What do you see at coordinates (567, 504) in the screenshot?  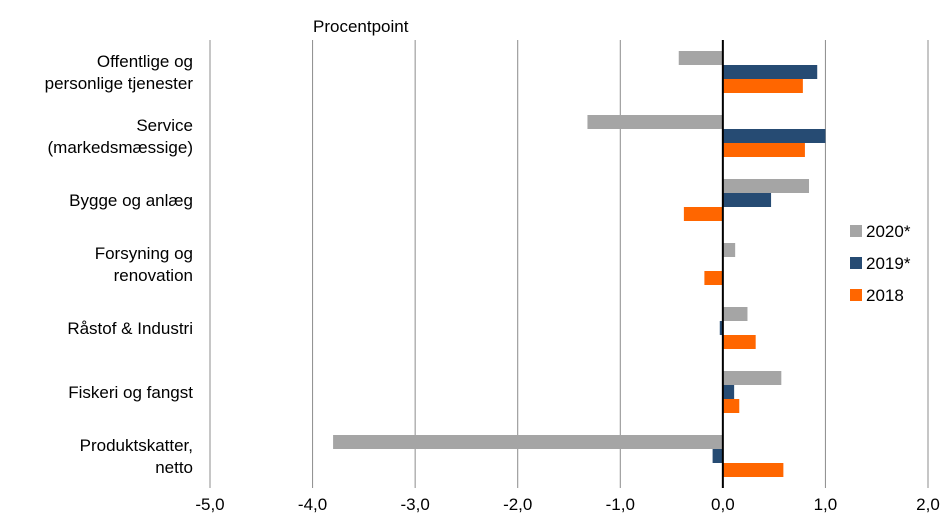 I see `x-axis-tick-labels: -5,0 -4,0 -3,0 -2,0 -1,0 0,0 1,0 2,0` at bounding box center [567, 504].